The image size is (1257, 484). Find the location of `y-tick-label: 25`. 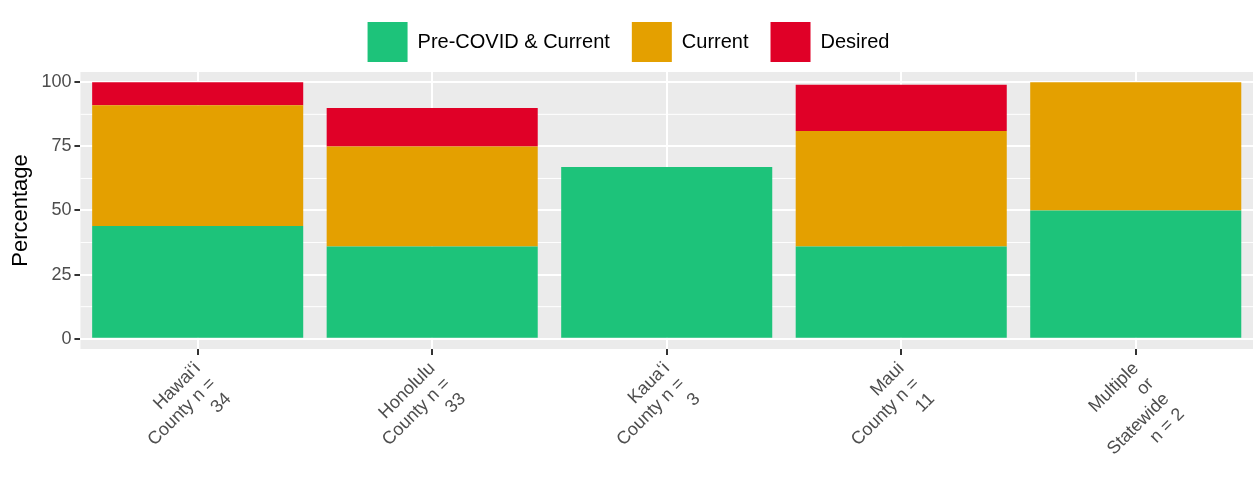

y-tick-label: 25 is located at coordinates (61, 273).